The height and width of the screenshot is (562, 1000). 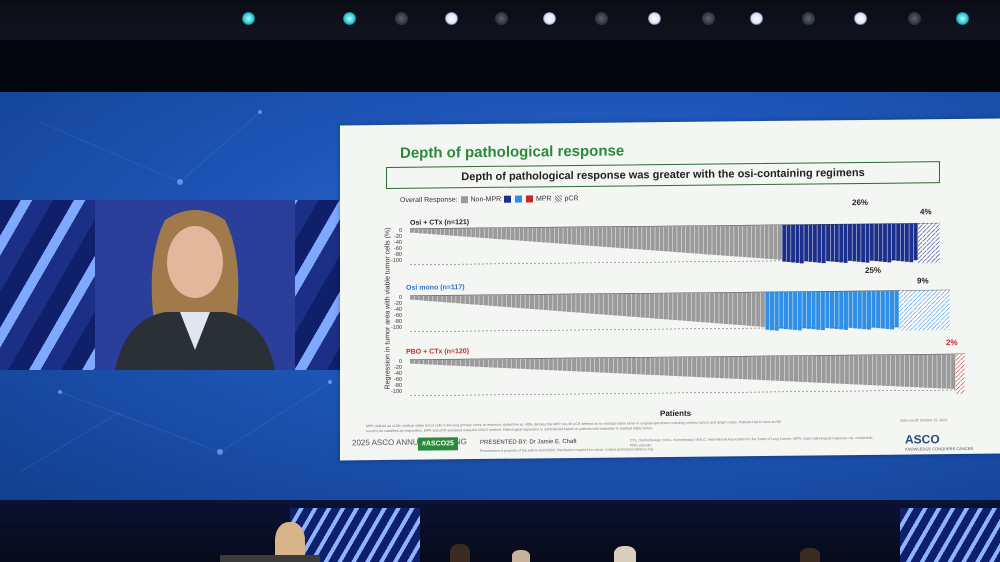 I want to click on panelist, so click(x=521, y=556).